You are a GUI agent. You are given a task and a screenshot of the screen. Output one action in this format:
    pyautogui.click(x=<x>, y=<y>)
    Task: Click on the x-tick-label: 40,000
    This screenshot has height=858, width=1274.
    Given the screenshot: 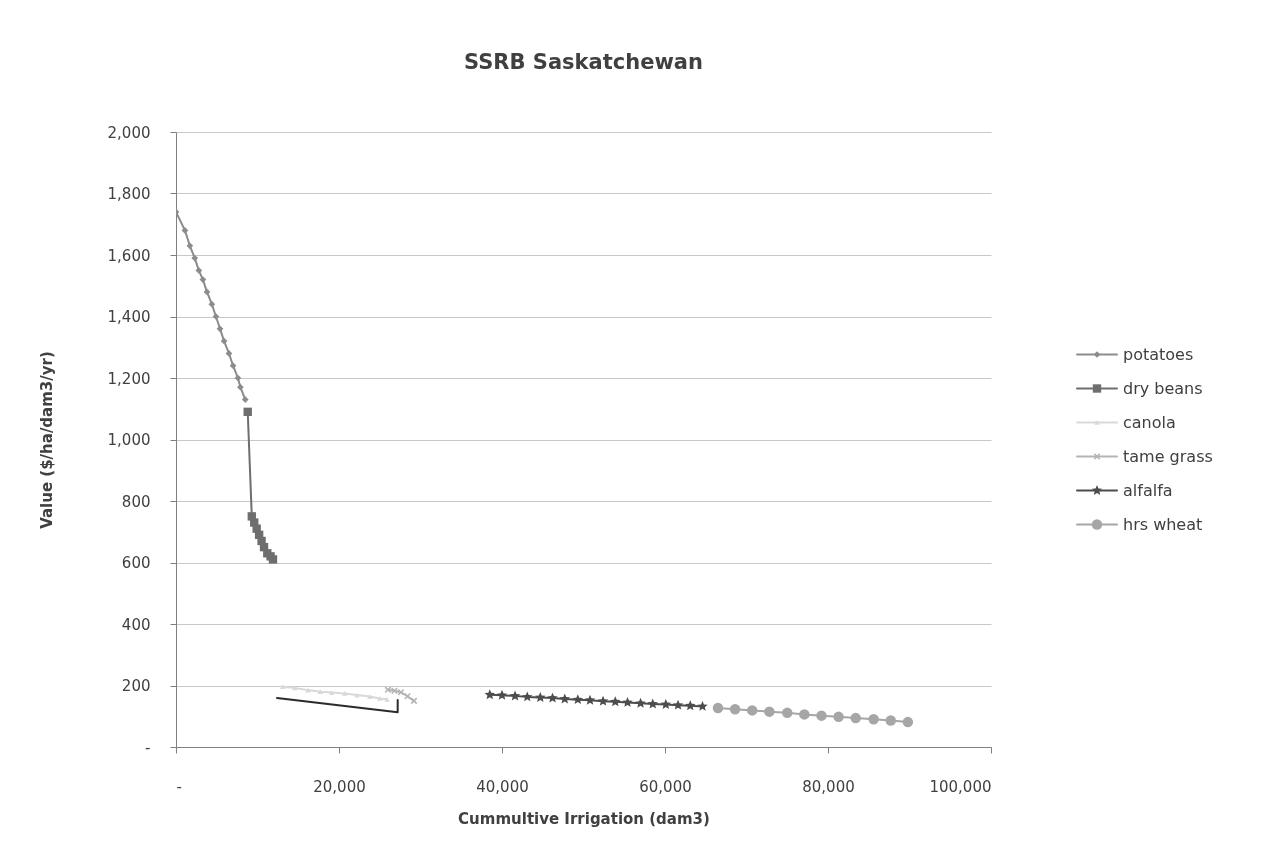 What is the action you would take?
    pyautogui.click(x=502, y=786)
    